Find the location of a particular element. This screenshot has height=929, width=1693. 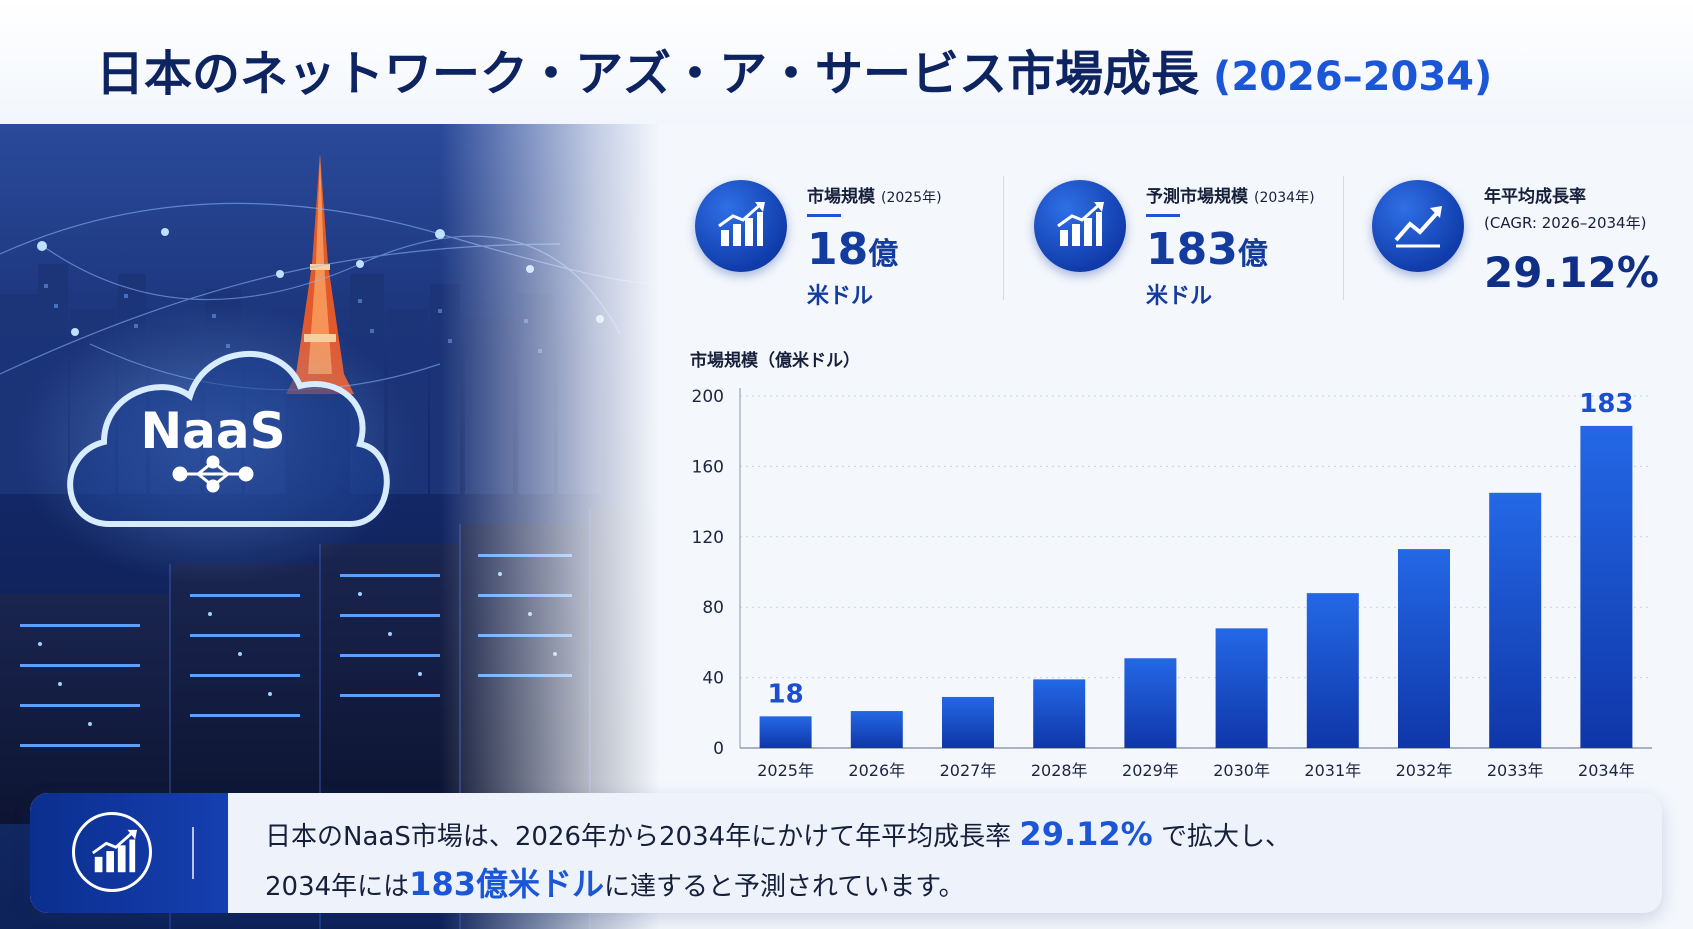

naas-badge: NaaS is located at coordinates (212, 431).